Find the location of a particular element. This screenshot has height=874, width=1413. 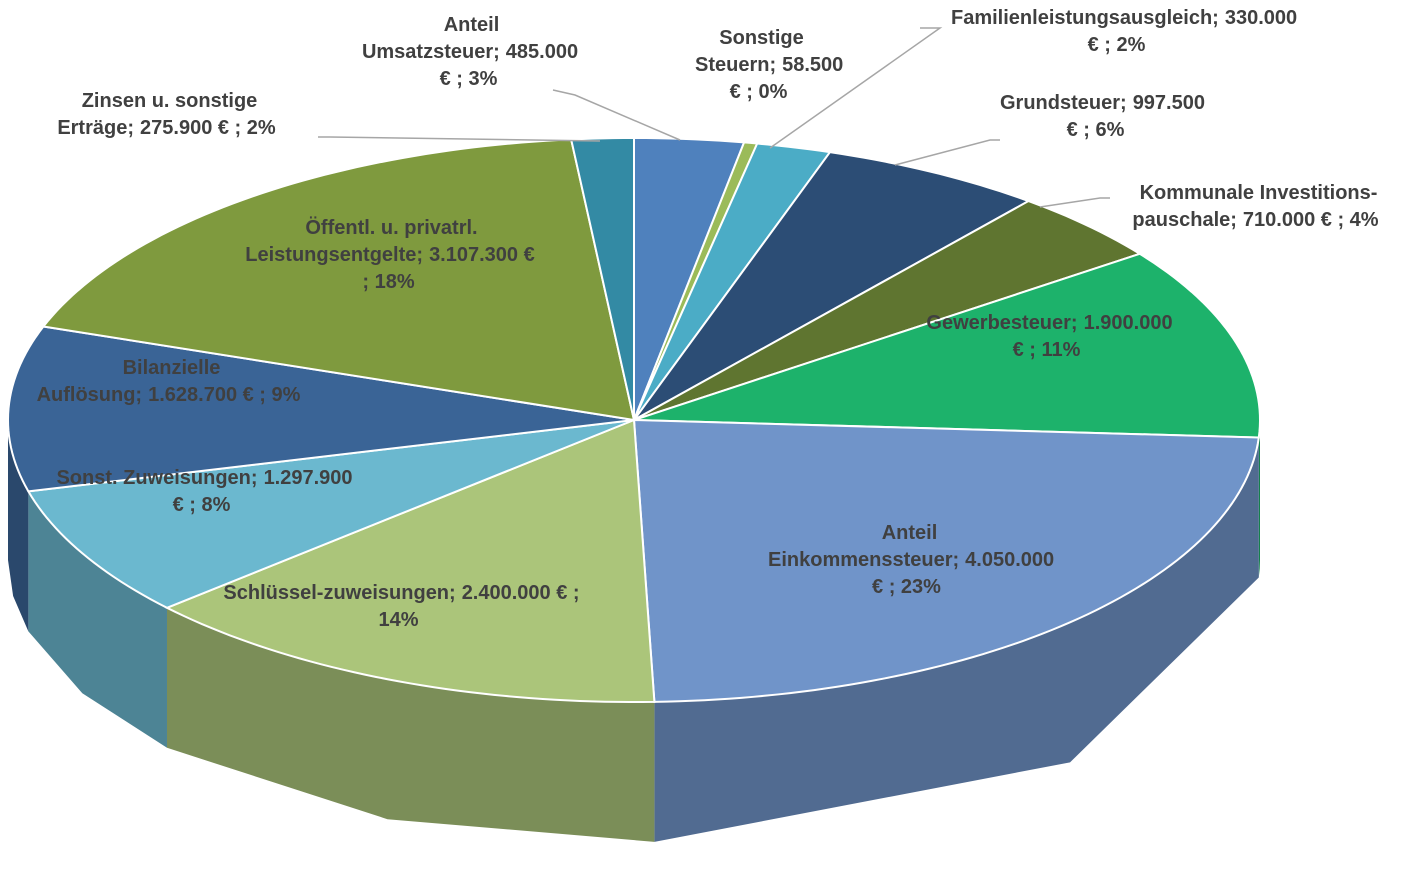

data-label: Sonstige Steuern; 58.500 € ; 0% is located at coordinates (769, 65).